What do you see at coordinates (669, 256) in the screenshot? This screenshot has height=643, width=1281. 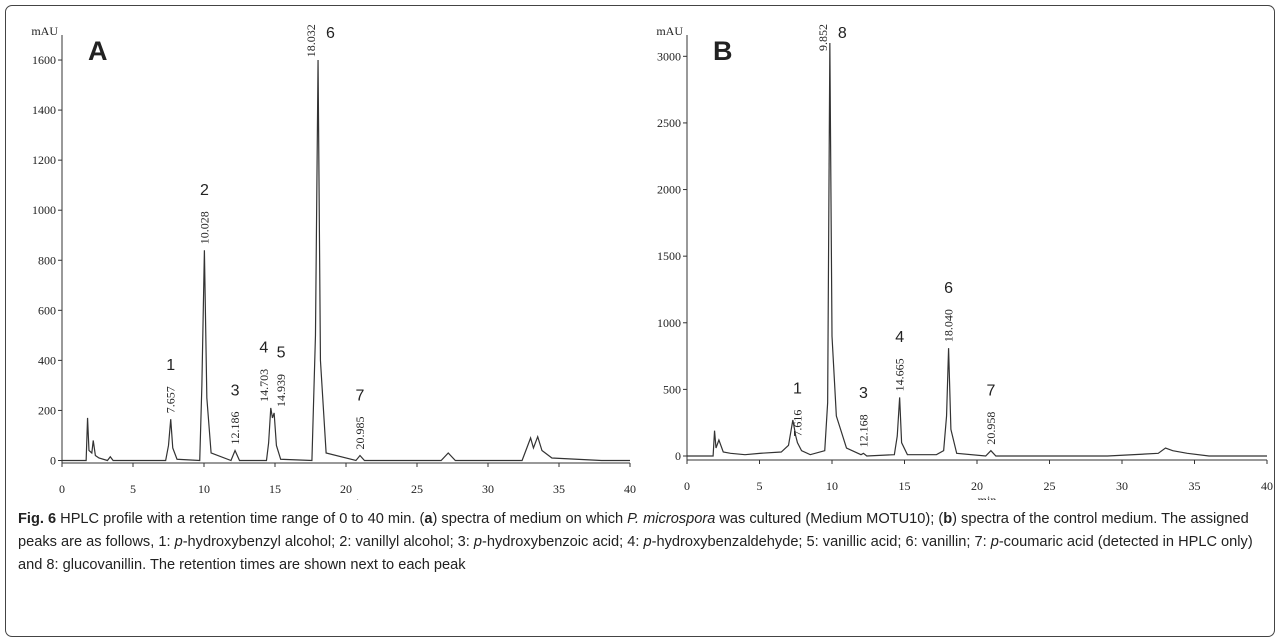 I see `y-tick-label: 1500` at bounding box center [669, 256].